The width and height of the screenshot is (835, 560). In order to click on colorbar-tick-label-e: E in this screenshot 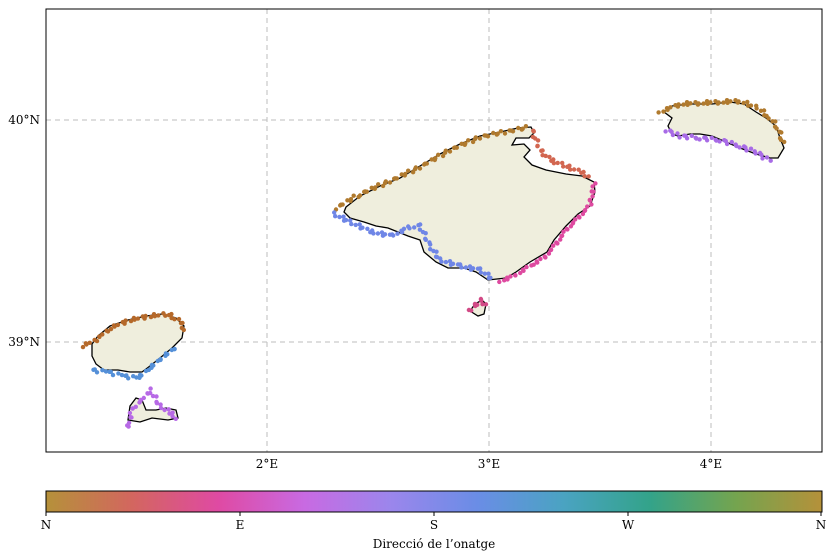, I will do `click(240, 525)`.